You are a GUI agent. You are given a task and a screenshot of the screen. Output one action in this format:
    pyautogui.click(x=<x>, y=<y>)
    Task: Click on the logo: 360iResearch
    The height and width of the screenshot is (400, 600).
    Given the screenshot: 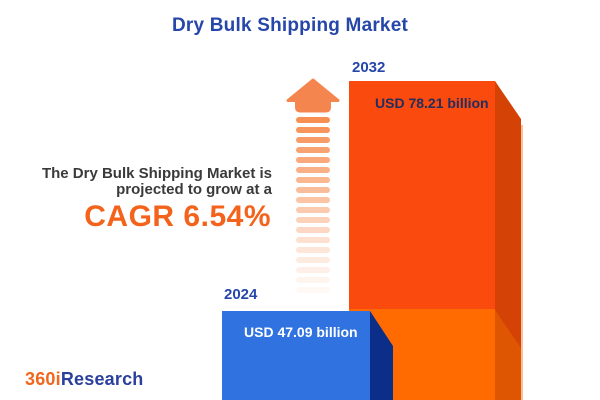 What is the action you would take?
    pyautogui.click(x=84, y=379)
    